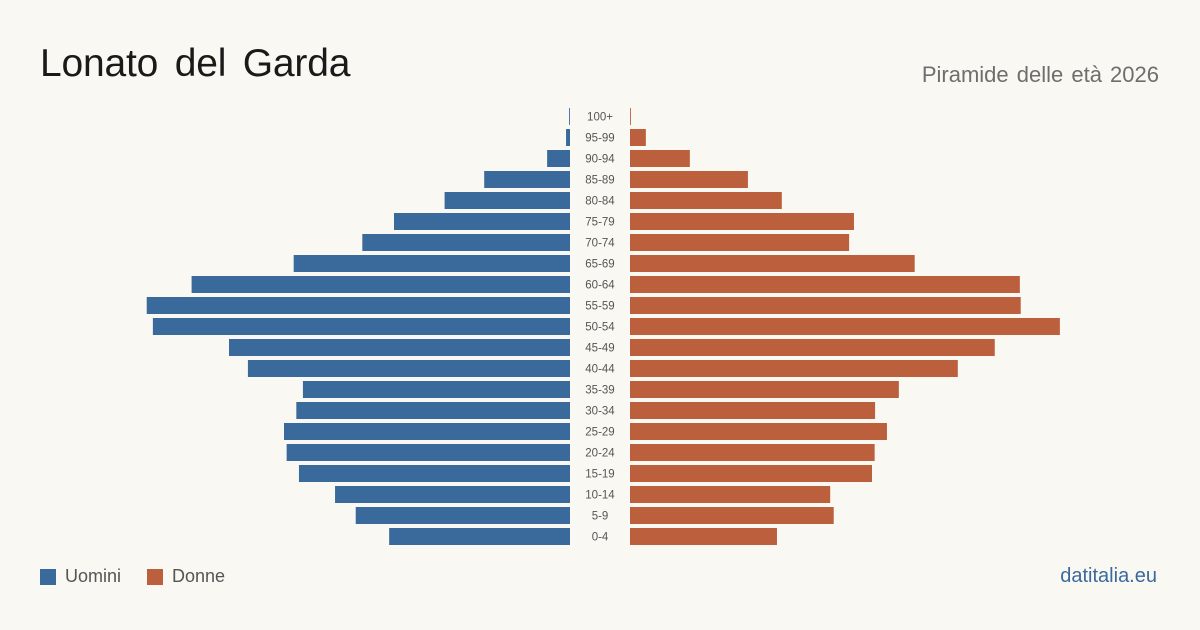  What do you see at coordinates (599, 433) in the screenshot?
I see `age-label-25-29: 25-29` at bounding box center [599, 433].